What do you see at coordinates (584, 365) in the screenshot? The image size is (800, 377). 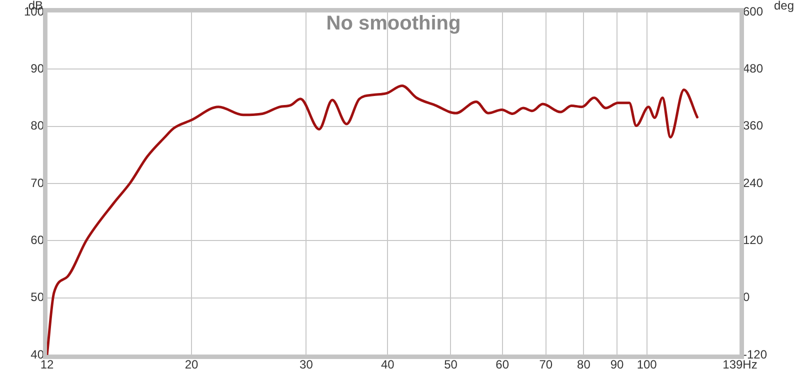 I see `x-tick-label: 80` at bounding box center [584, 365].